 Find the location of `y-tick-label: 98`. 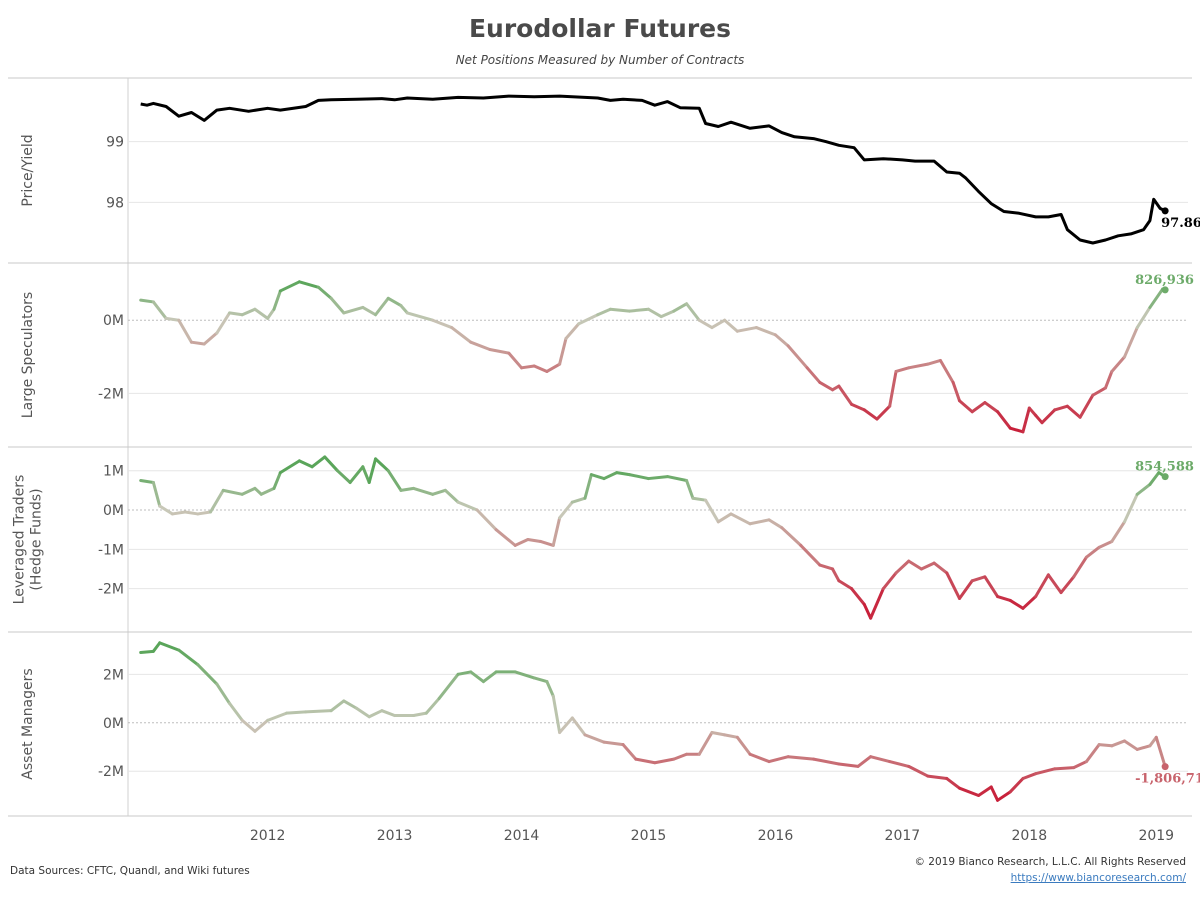

y-tick-label: 98 is located at coordinates (115, 203).